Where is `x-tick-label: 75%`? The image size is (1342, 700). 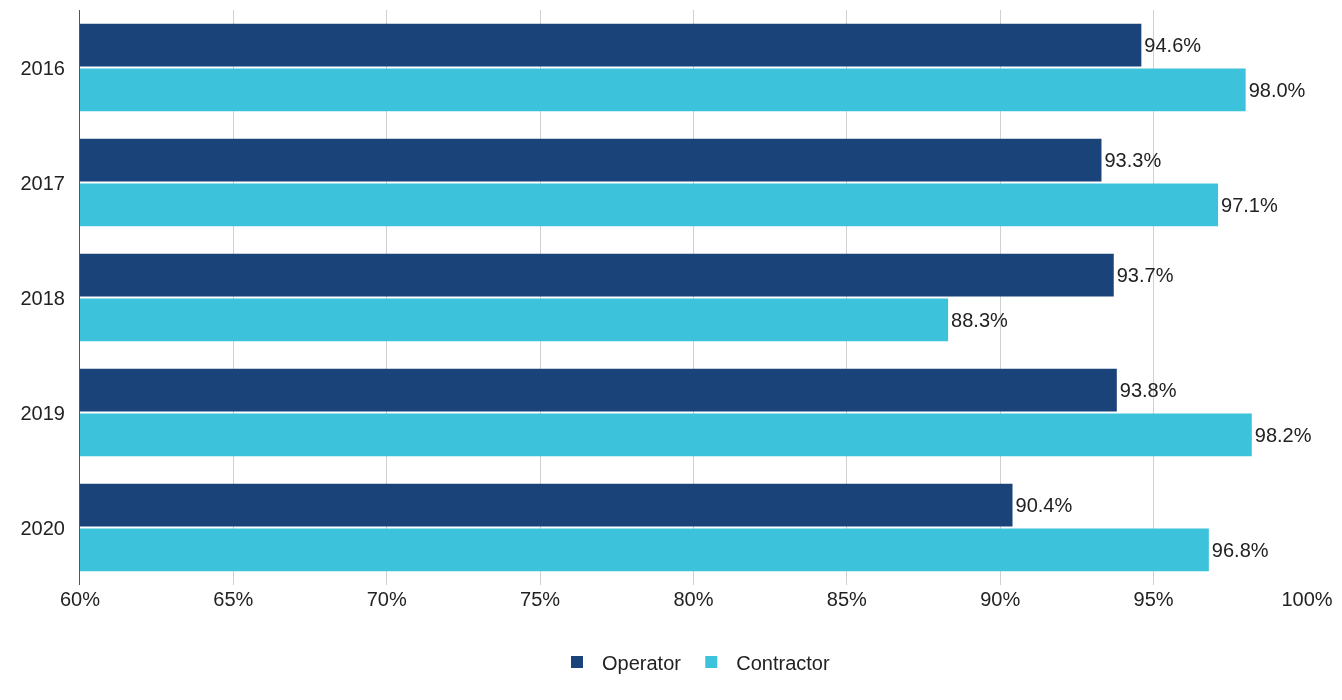 x-tick-label: 75% is located at coordinates (540, 599).